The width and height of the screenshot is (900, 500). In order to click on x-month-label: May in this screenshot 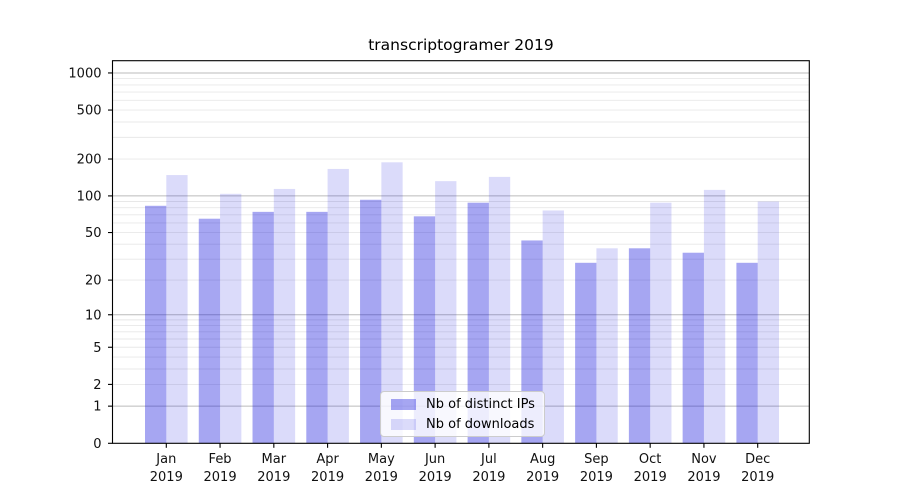, I will do `click(381, 459)`.